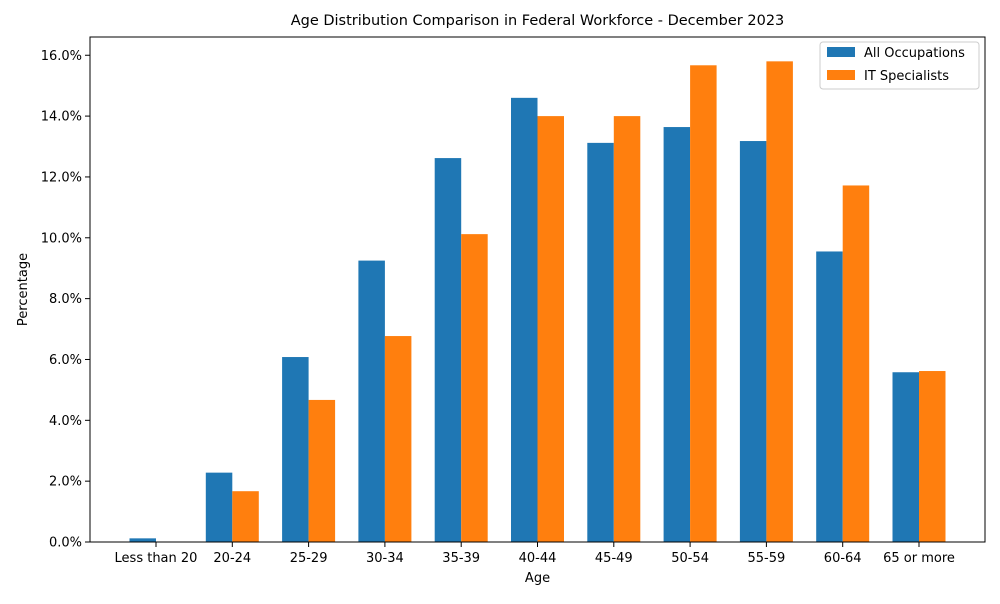 Image resolution: width=1000 pixels, height=604 pixels. I want to click on legend: All Occupations IT Specialists, so click(899, 65).